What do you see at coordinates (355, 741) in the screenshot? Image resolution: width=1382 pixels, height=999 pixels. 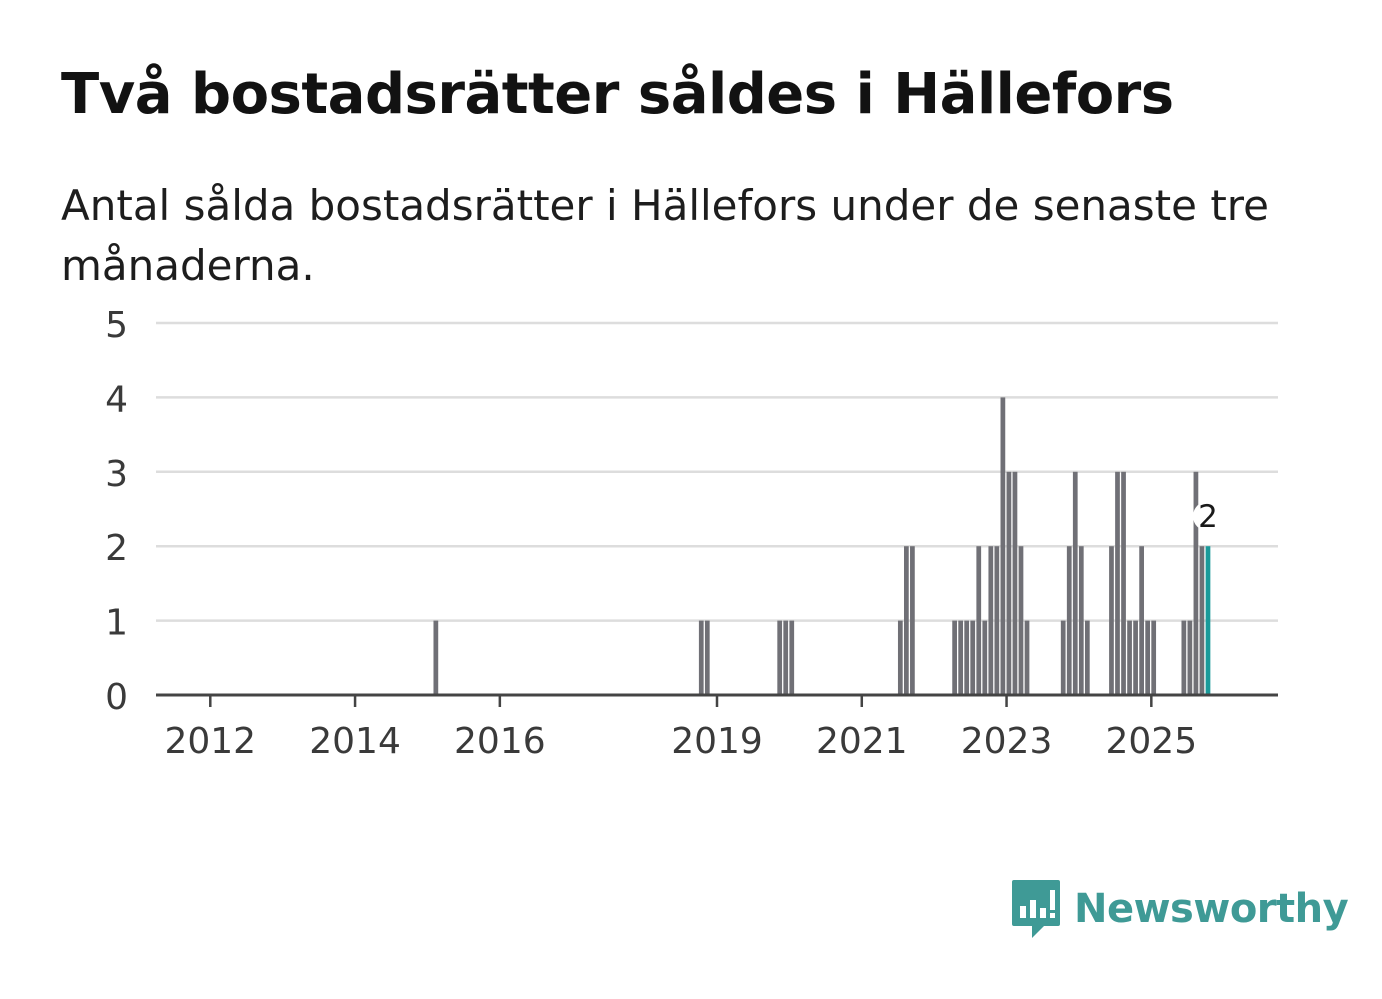 I see `x-tick-label: 2014` at bounding box center [355, 741].